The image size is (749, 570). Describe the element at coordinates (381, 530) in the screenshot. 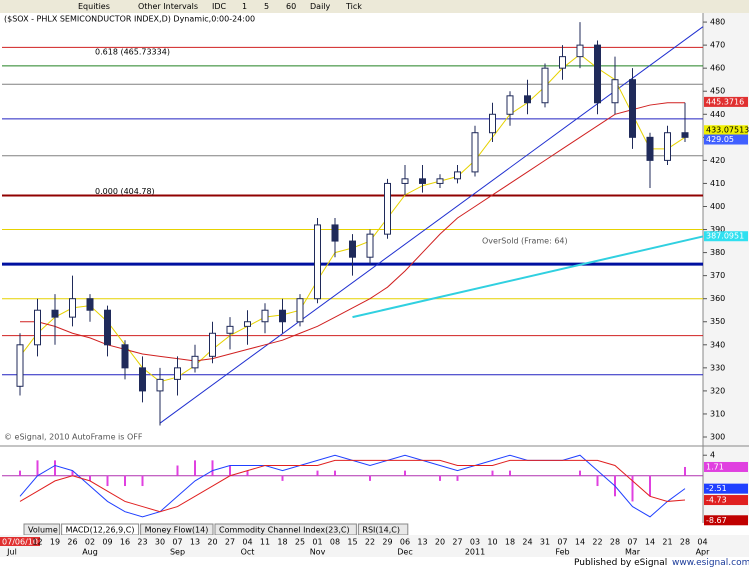

I see `indicator-tab-label: RSI(14,C)` at that location.